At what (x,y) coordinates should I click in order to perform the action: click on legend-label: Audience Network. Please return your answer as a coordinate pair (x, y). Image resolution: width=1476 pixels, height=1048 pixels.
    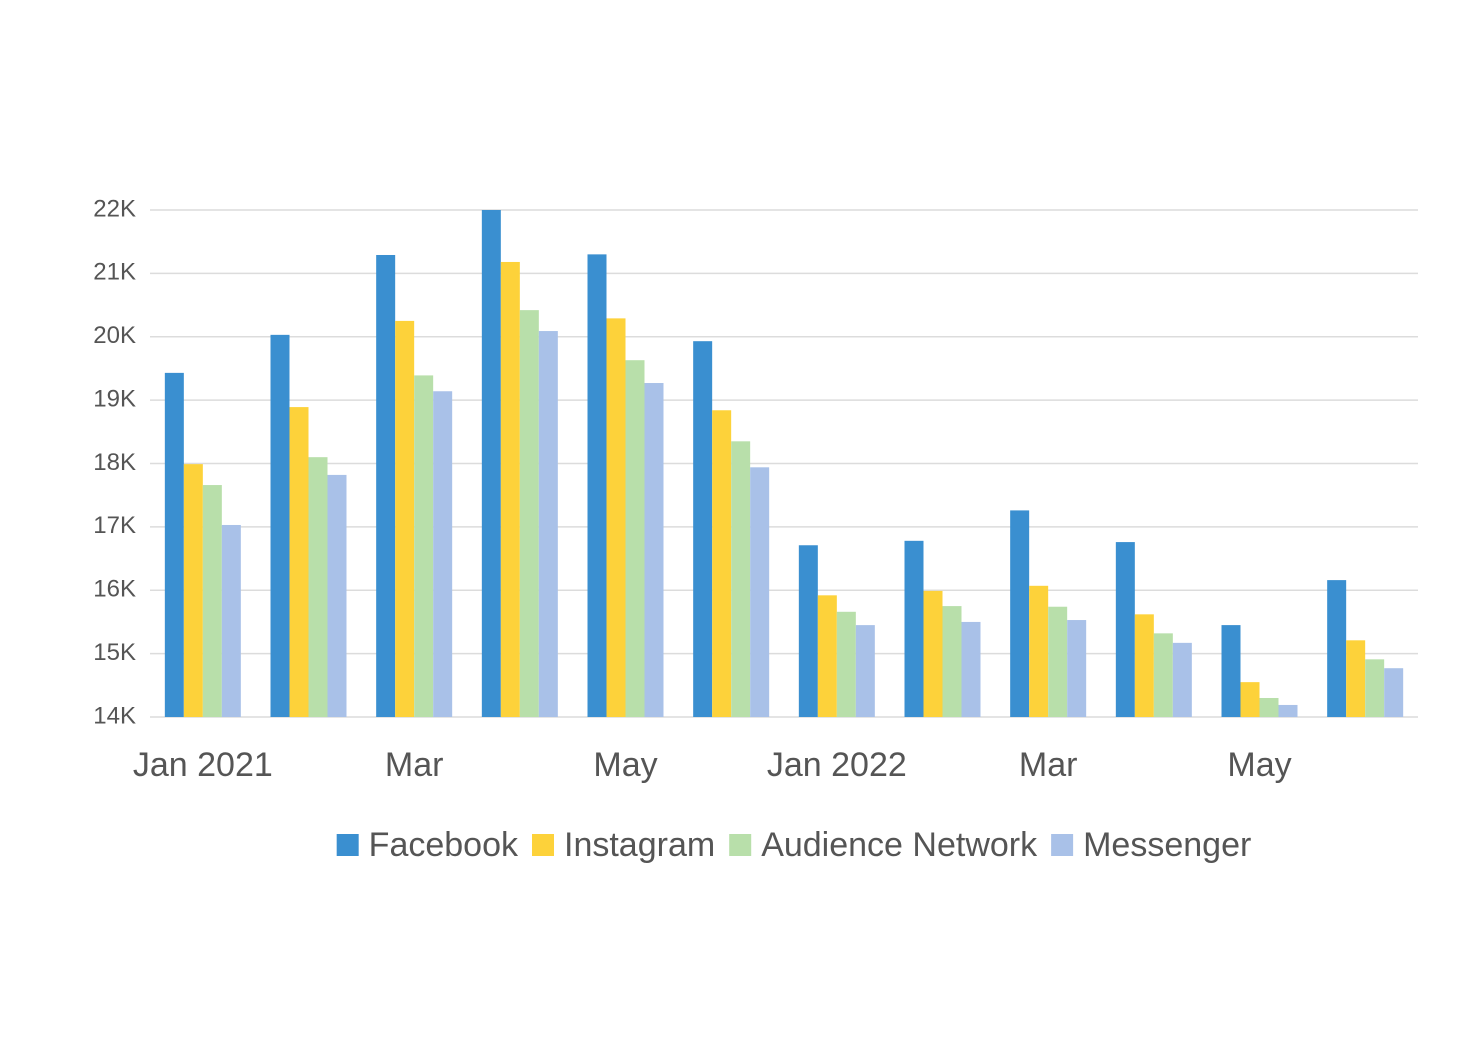
    Looking at the image, I should click on (899, 845).